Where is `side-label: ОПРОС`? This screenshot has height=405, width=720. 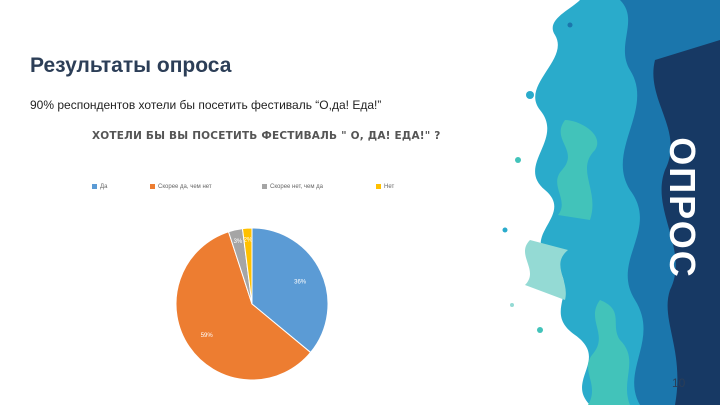
side-label: ОПРОС is located at coordinates (682, 208).